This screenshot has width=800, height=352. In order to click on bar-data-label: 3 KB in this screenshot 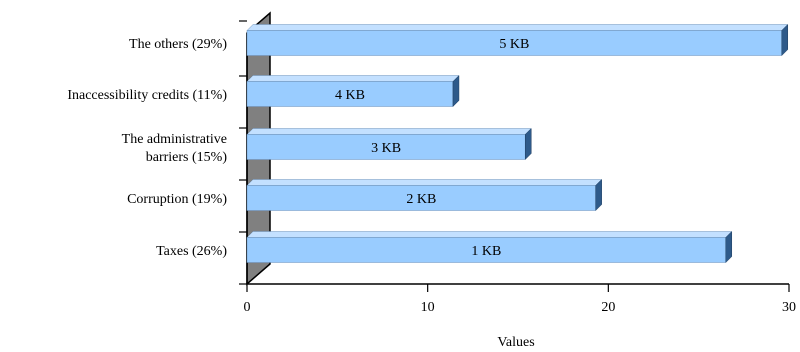, I will do `click(386, 148)`.